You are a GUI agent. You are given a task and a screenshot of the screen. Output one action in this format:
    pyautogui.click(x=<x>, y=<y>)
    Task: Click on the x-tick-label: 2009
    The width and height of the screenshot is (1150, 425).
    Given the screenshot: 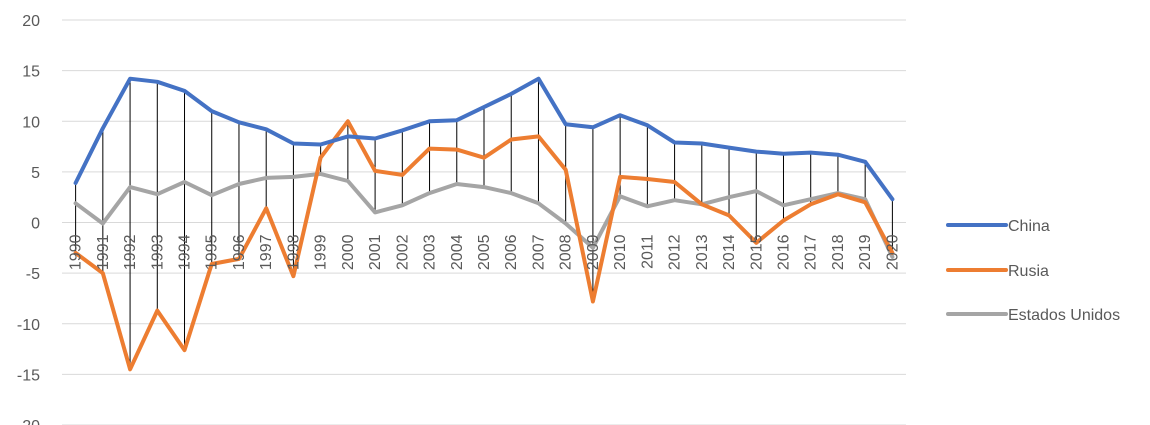 What is the action you would take?
    pyautogui.click(x=593, y=252)
    